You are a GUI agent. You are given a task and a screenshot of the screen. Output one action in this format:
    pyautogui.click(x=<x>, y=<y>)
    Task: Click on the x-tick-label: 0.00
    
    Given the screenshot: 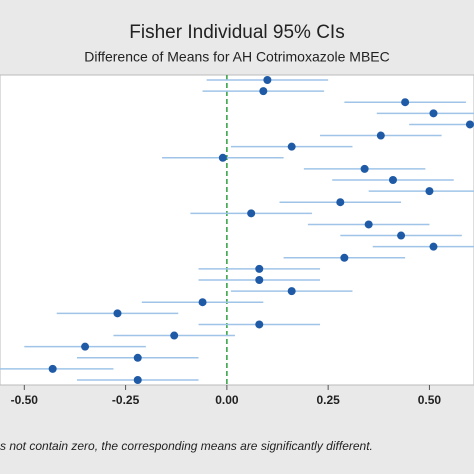 What is the action you would take?
    pyautogui.click(x=227, y=400)
    